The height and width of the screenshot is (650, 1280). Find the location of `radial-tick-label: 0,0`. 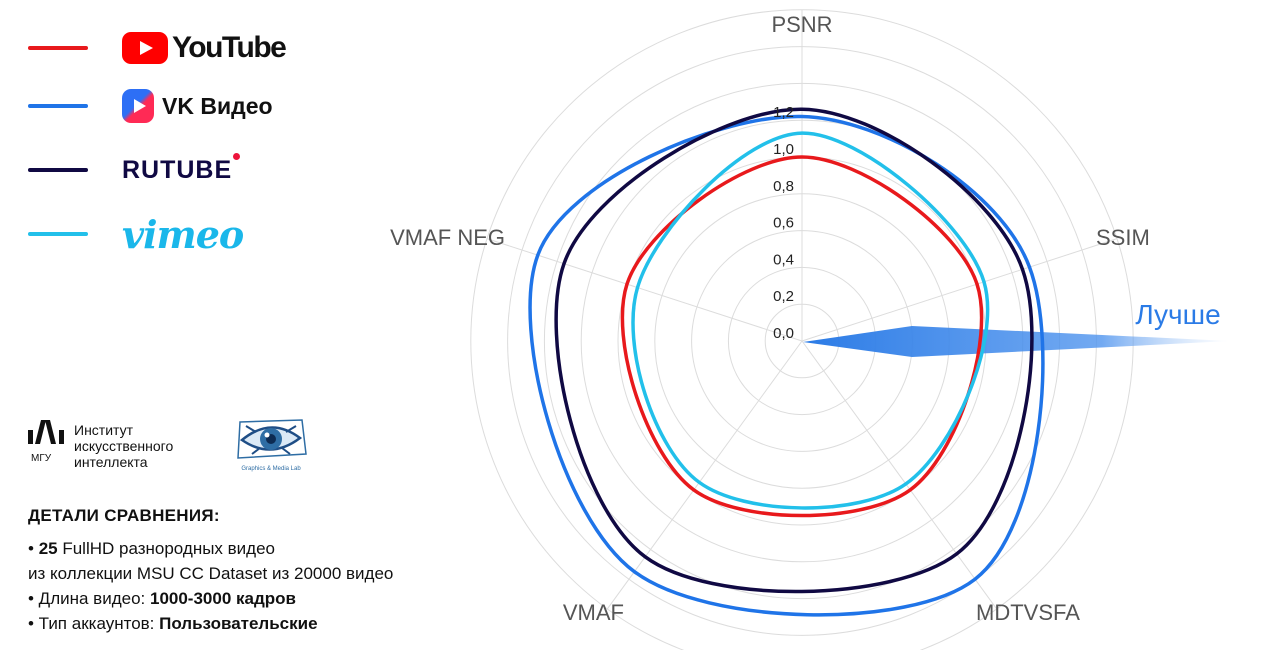

radial-tick-label: 0,0 is located at coordinates (783, 333).